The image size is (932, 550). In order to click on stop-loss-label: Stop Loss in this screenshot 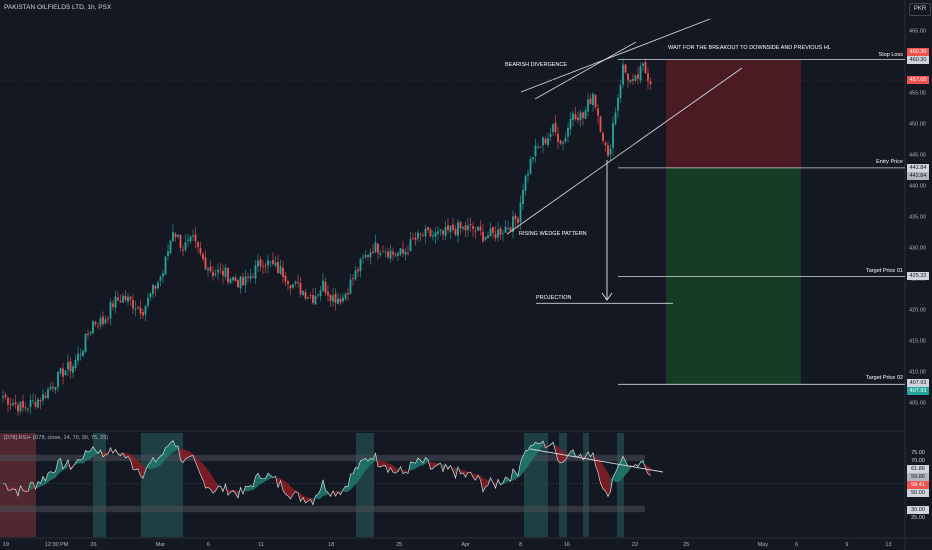, I will do `click(890, 55)`.